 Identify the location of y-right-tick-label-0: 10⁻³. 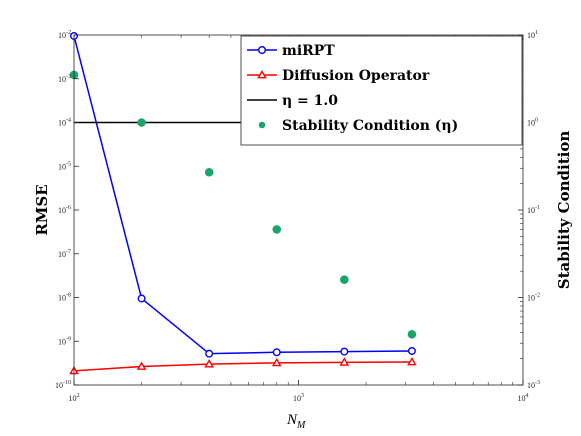
(533, 385).